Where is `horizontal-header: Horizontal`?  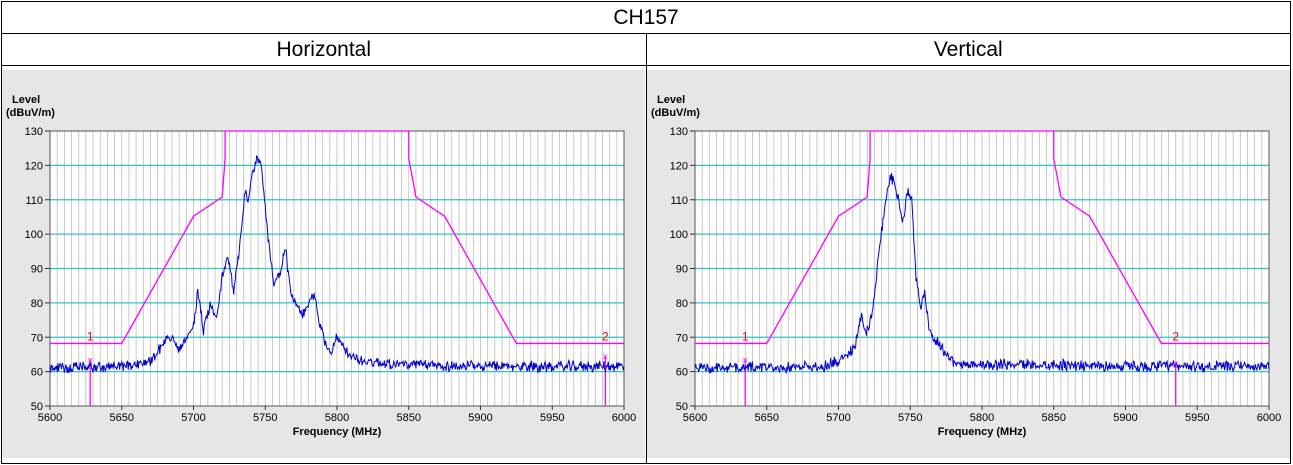
horizontal-header: Horizontal is located at coordinates (324, 49).